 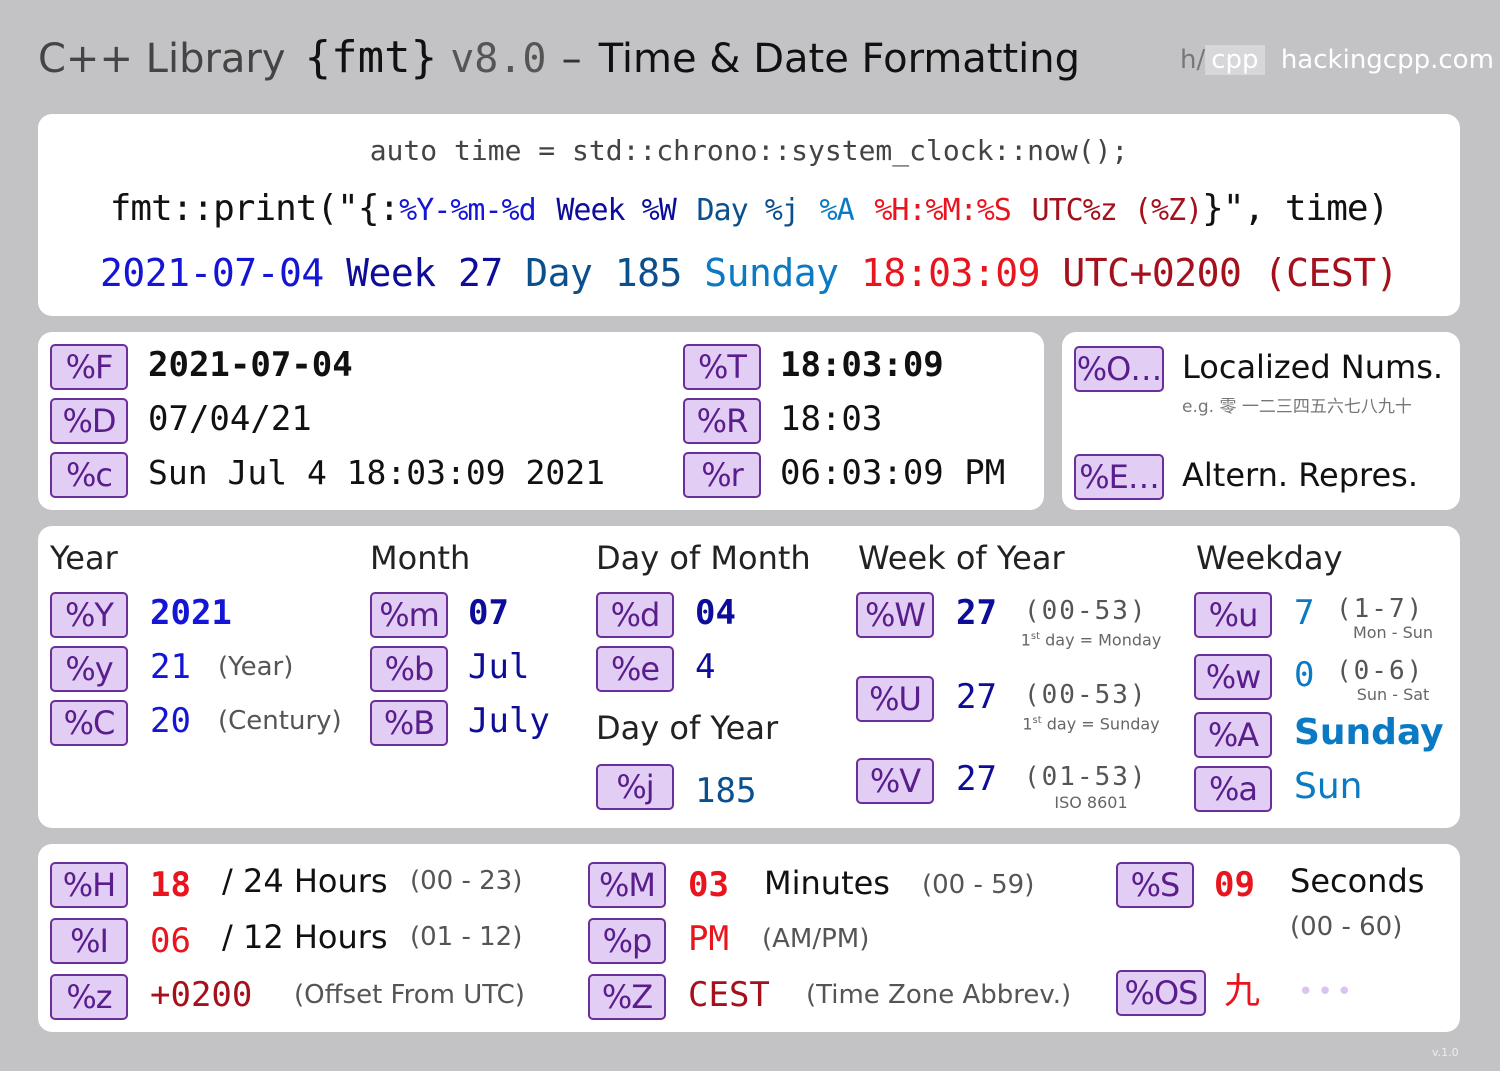 I want to click on tag-u: %u, so click(x=1233, y=615).